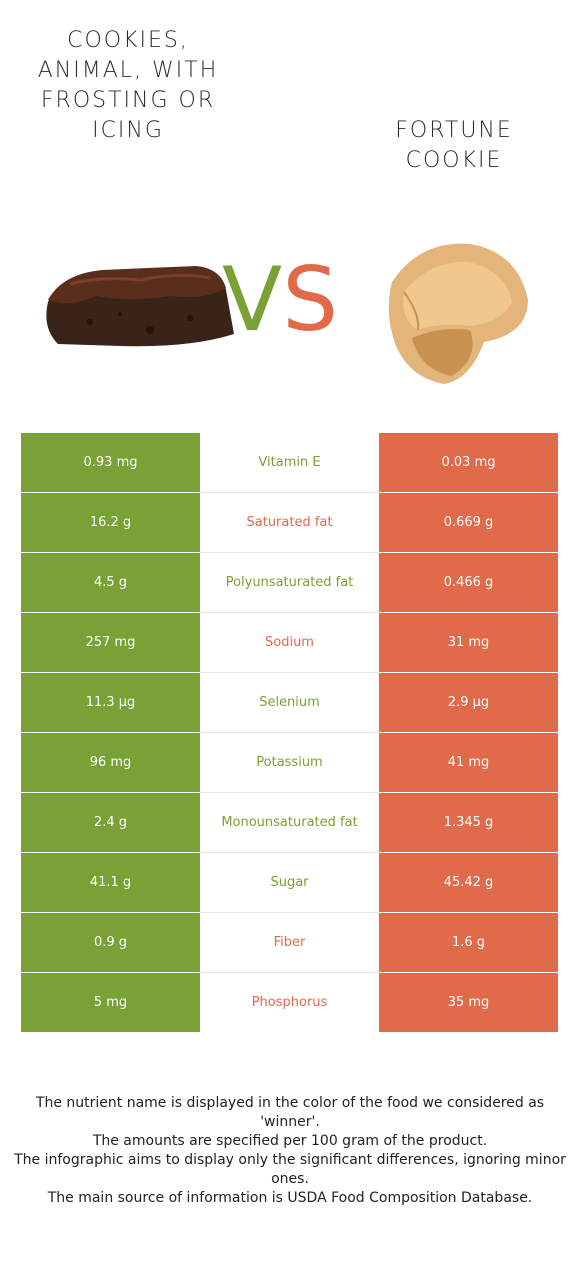 This screenshot has height=1264, width=580. I want to click on right-value: 35 mg, so click(468, 1002).